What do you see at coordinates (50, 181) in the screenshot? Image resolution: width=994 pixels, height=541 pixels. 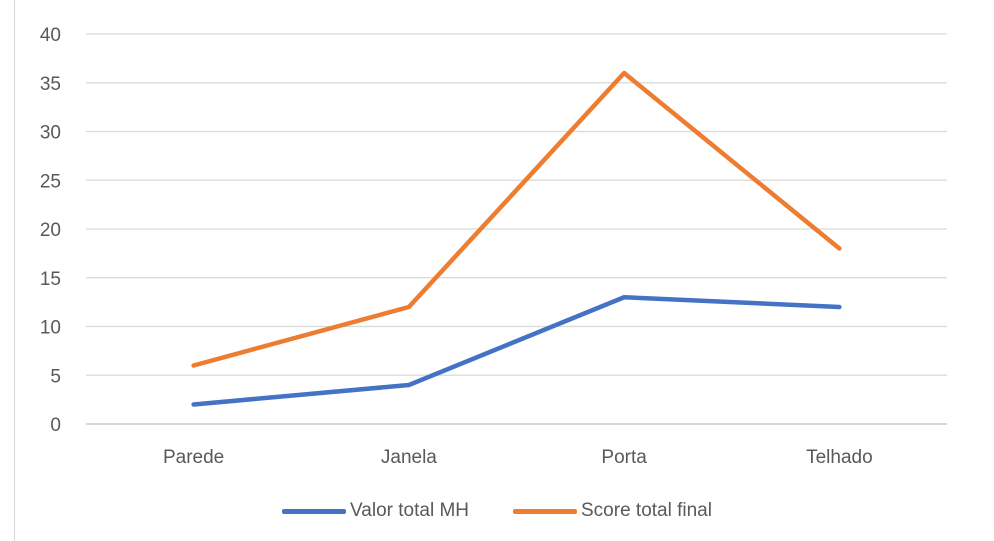 I see `y-tick-label: 25` at bounding box center [50, 181].